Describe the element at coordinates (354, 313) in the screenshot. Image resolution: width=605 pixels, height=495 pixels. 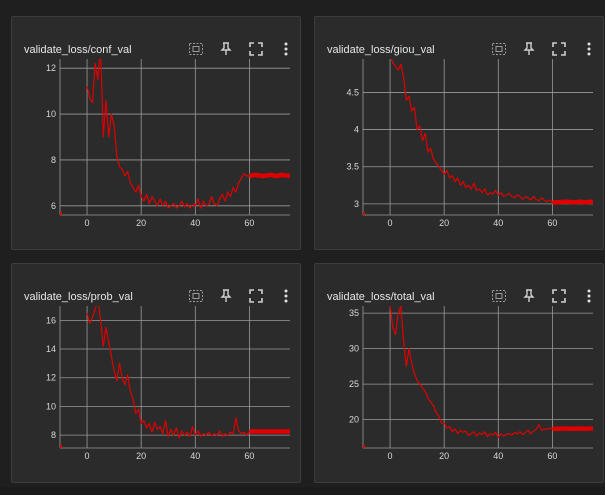
I see `y-tick-label: 35` at that location.